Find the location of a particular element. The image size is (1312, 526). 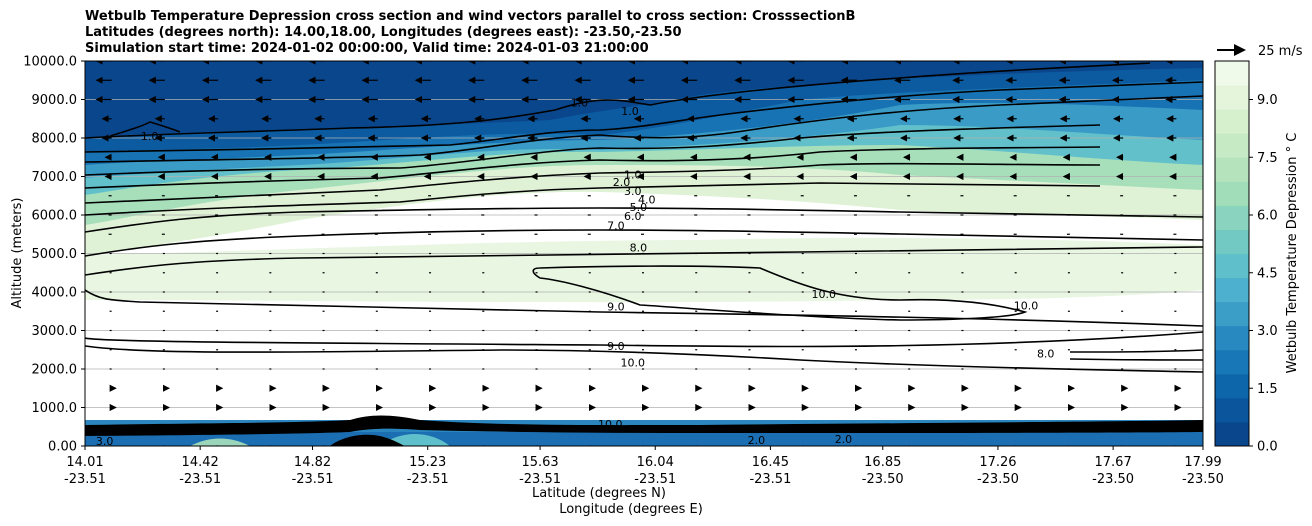

colorbar-tick-label: 3.0 is located at coordinates (1267, 331).